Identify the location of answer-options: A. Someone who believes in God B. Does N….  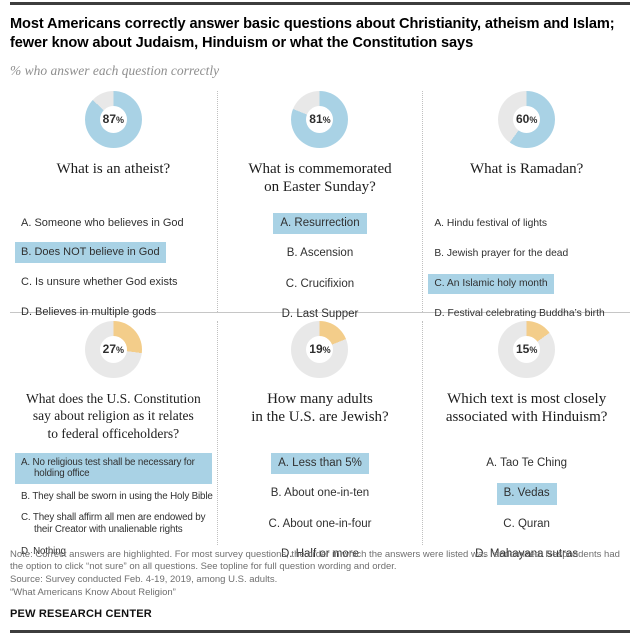
(113, 268).